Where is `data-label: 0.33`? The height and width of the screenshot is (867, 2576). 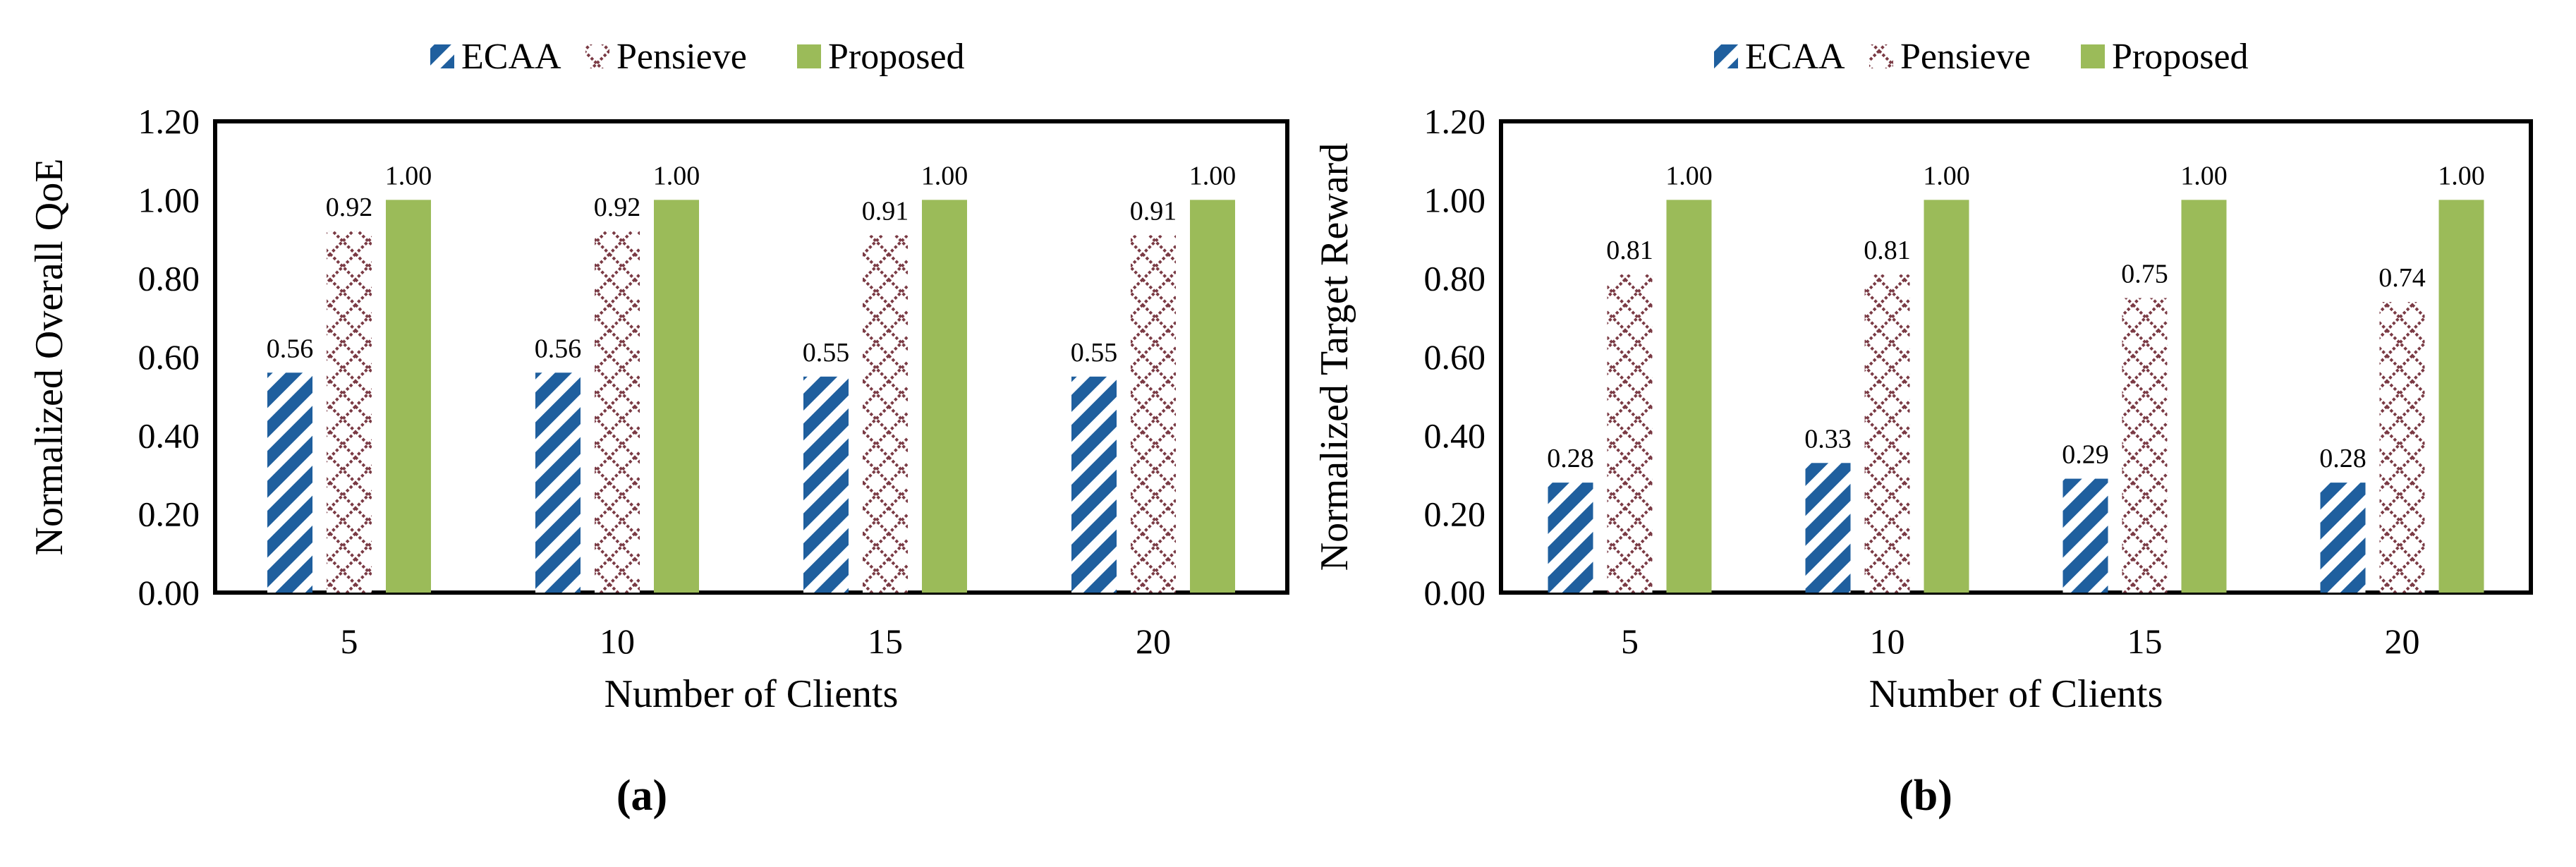 data-label: 0.33 is located at coordinates (1828, 439).